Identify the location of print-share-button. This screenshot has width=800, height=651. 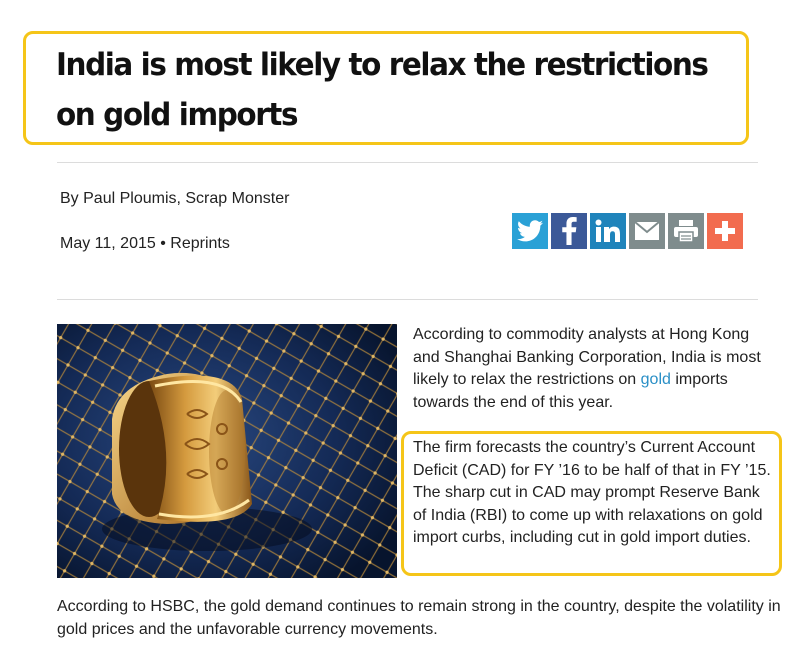
(686, 231).